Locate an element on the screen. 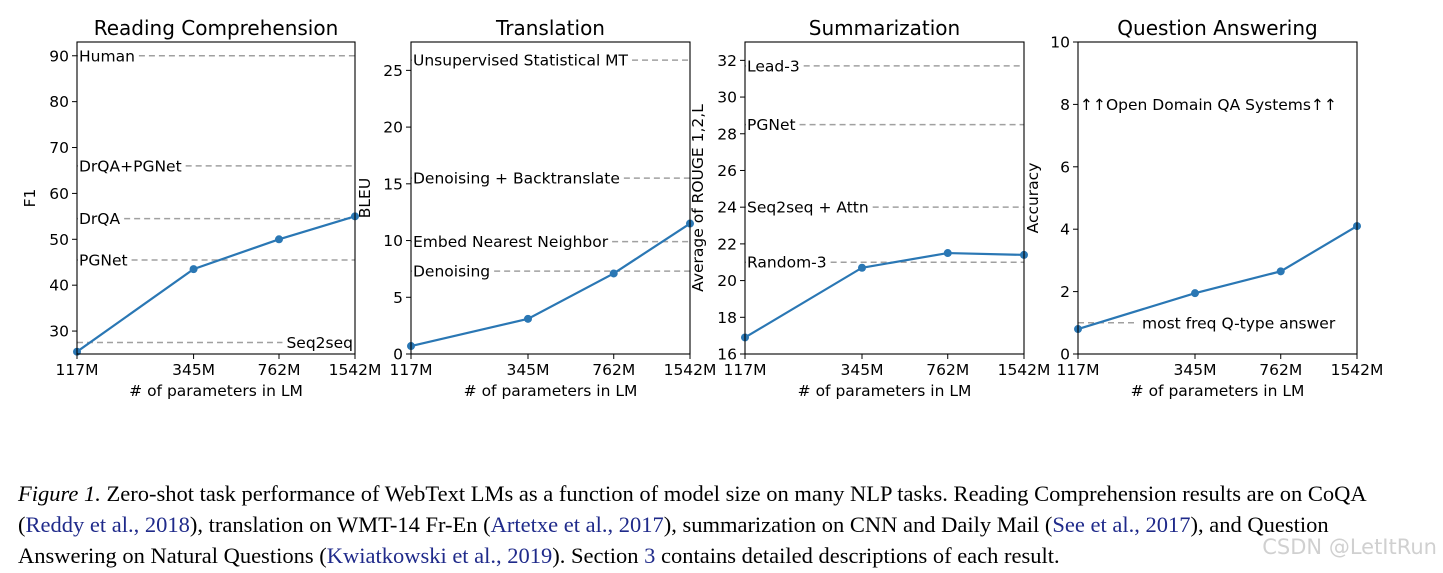  caption-text: ), summarization on CNN and Daily Mail ( is located at coordinates (858, 524).